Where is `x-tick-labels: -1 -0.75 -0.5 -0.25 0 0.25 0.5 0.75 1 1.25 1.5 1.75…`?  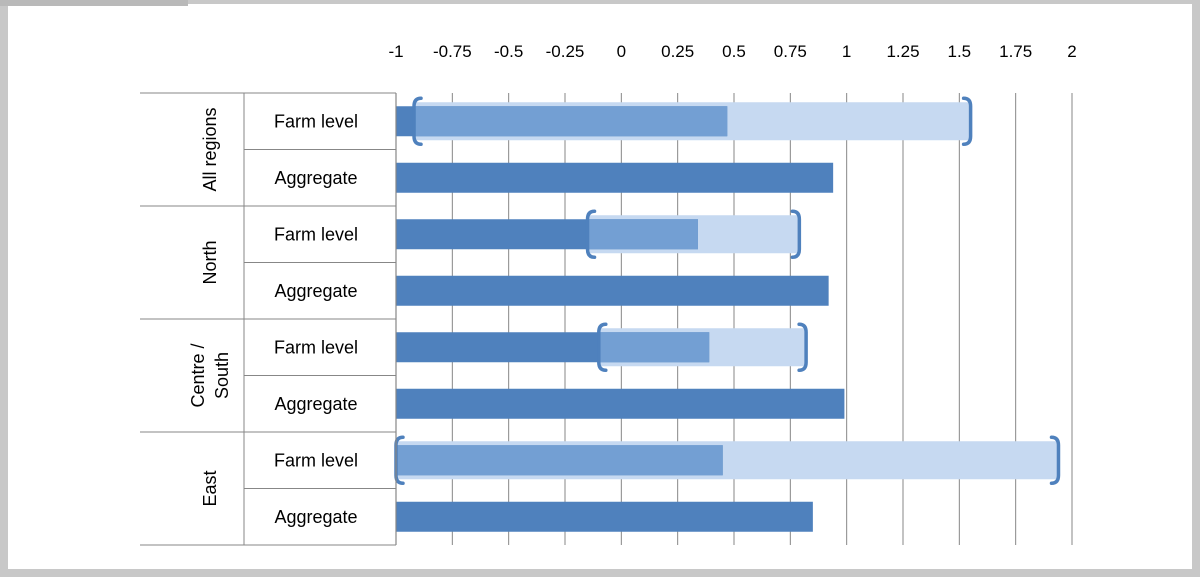 x-tick-labels: -1 -0.75 -0.5 -0.25 0 0.25 0.5 0.75 1 1.25 1.5 1.75… is located at coordinates (732, 51).